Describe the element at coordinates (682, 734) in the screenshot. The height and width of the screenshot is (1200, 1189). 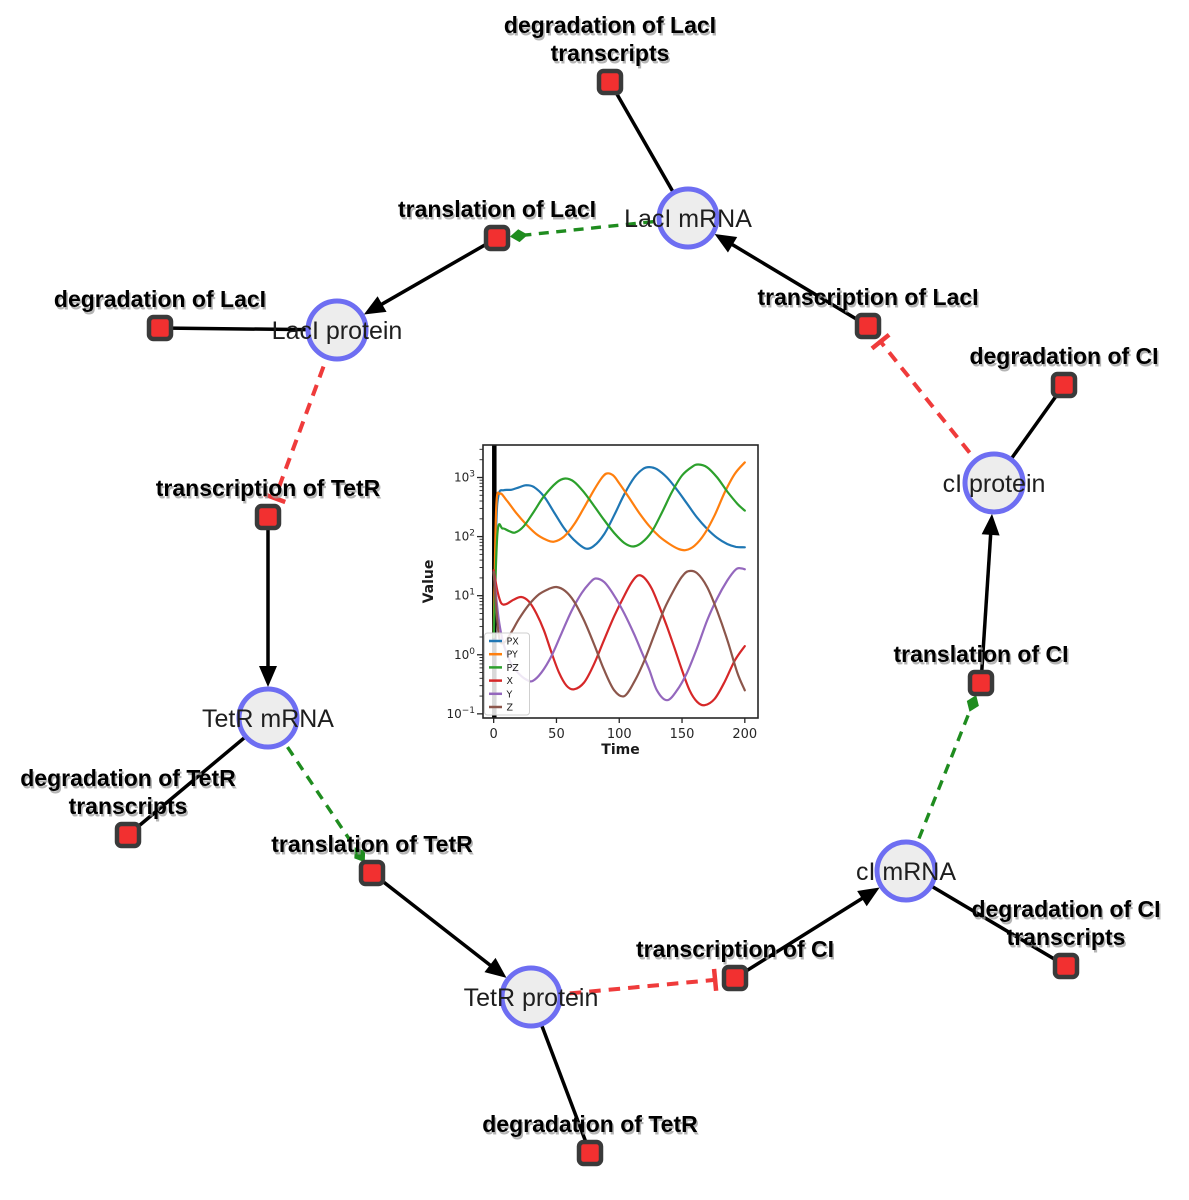
I see `x-tick-label: 150` at that location.